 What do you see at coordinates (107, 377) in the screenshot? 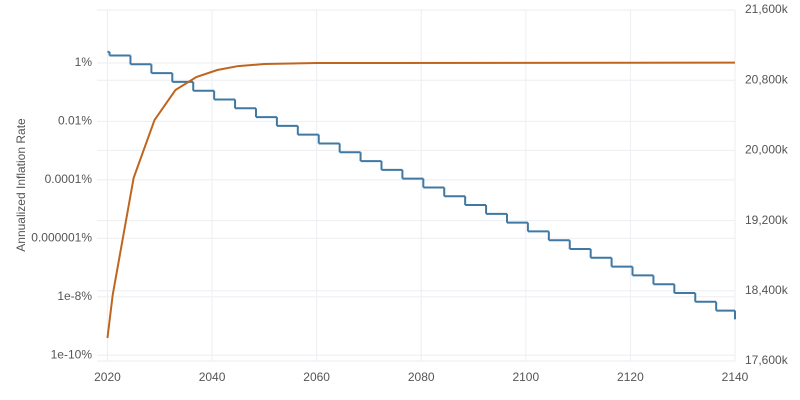
I see `x-tick-label: 2020` at bounding box center [107, 377].